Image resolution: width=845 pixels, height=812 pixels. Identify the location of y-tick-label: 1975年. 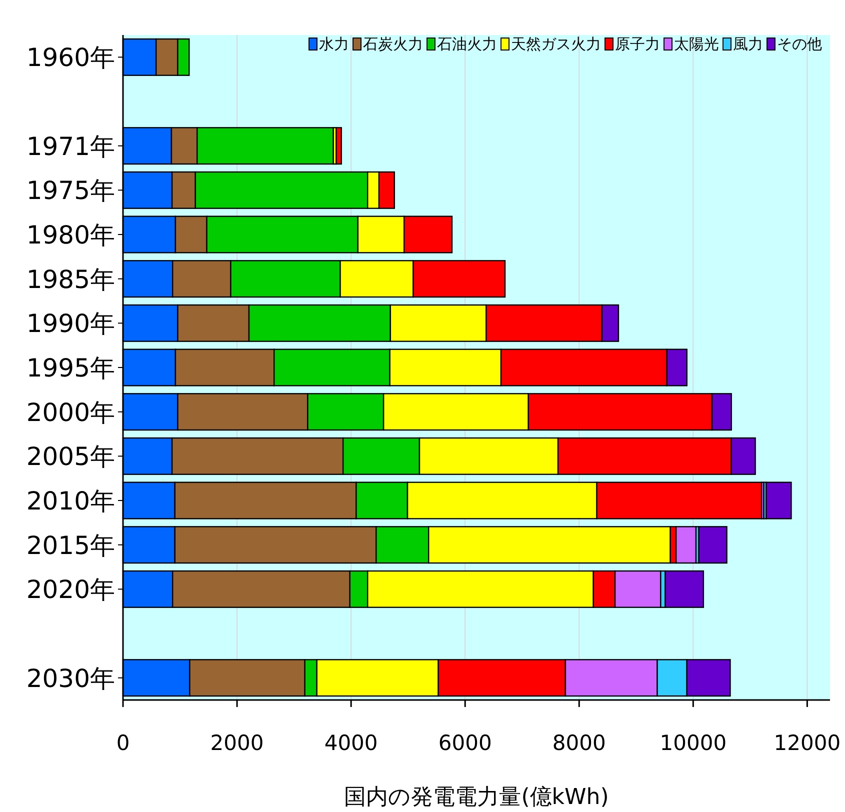
(70, 191).